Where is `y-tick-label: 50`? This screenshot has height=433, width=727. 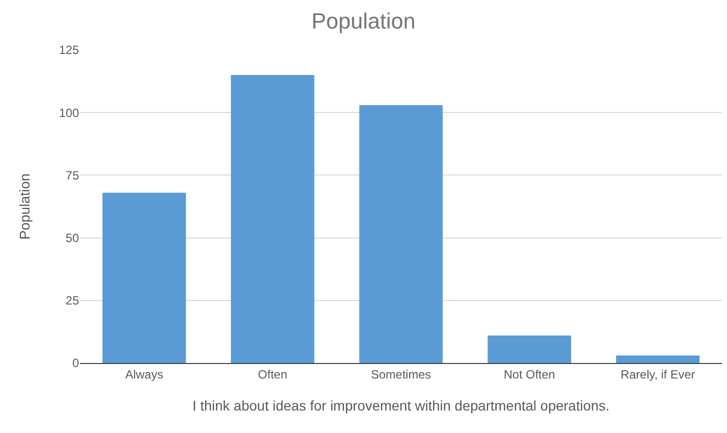
y-tick-label: 50 is located at coordinates (73, 238).